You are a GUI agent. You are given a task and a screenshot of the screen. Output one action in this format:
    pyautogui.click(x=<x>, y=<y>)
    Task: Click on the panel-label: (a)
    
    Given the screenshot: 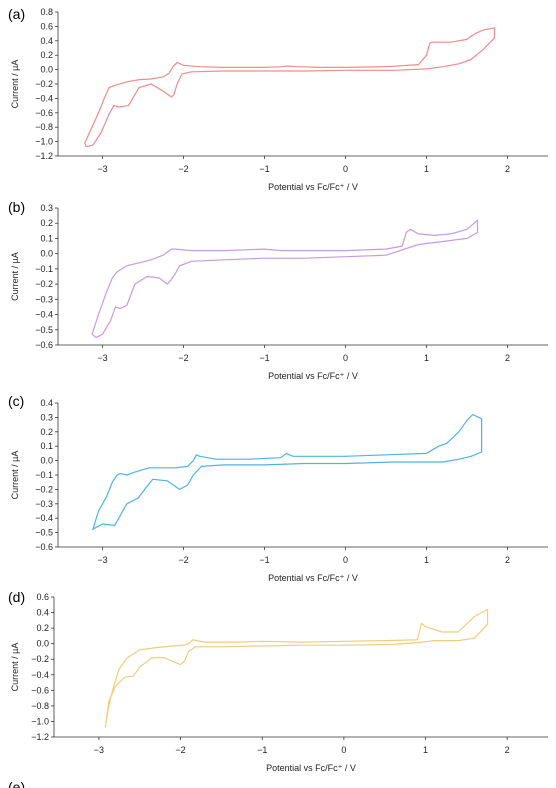 What is the action you would take?
    pyautogui.click(x=16, y=14)
    